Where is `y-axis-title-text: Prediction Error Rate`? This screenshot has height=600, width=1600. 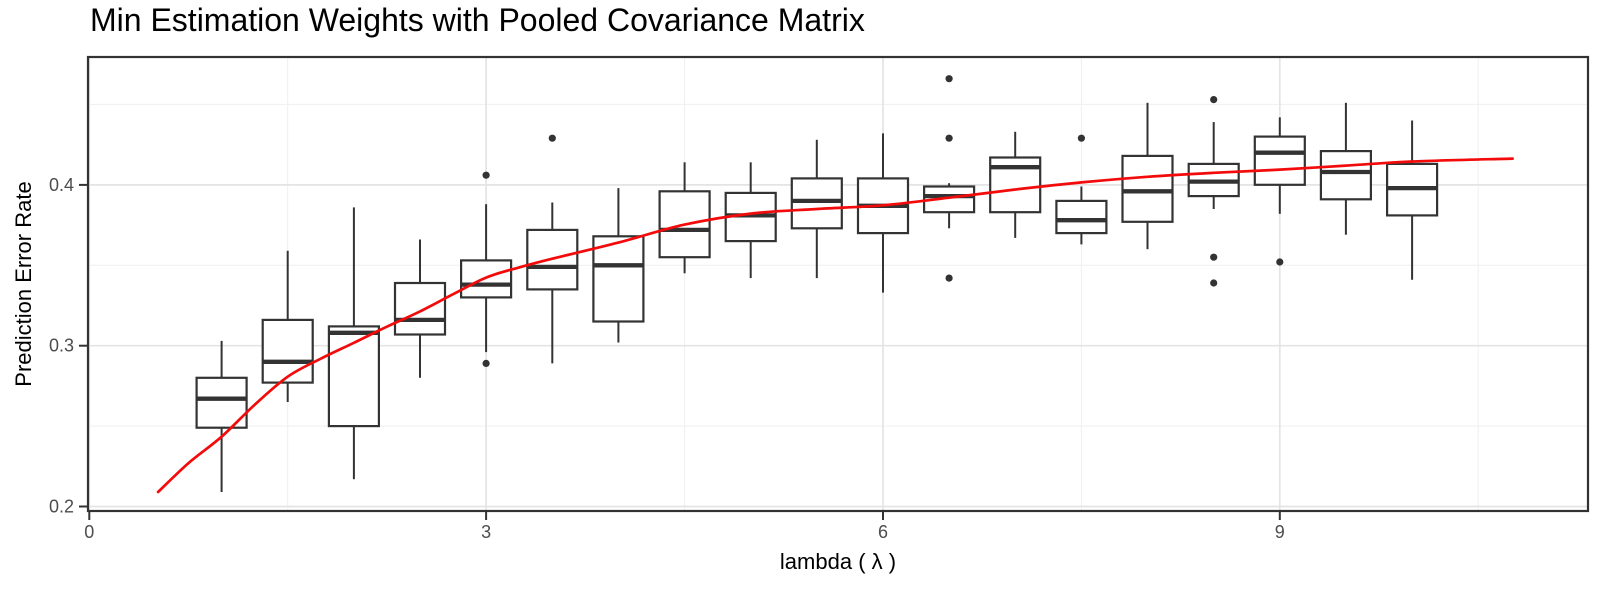
y-axis-title-text: Prediction Error Rate is located at coordinates (23, 284).